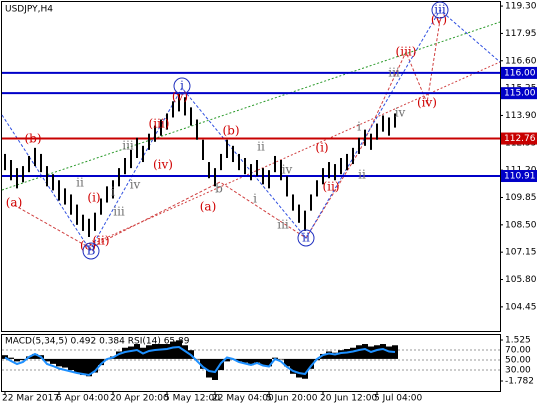  What do you see at coordinates (398, 399) in the screenshot?
I see `x-tick-label: 5 Jul 04:00` at bounding box center [398, 399].